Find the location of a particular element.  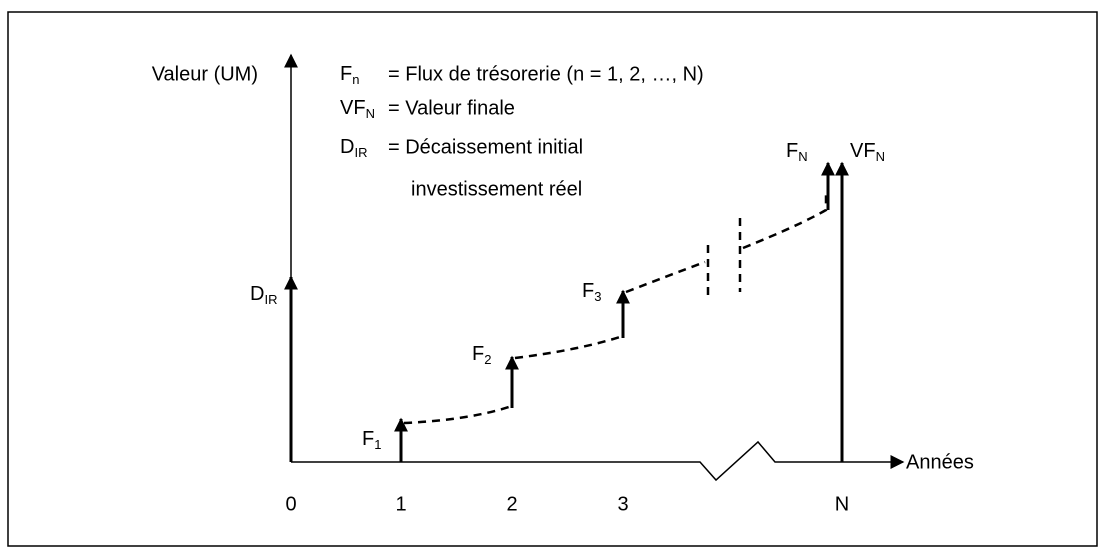

flow-label: F2 is located at coordinates (481, 355).